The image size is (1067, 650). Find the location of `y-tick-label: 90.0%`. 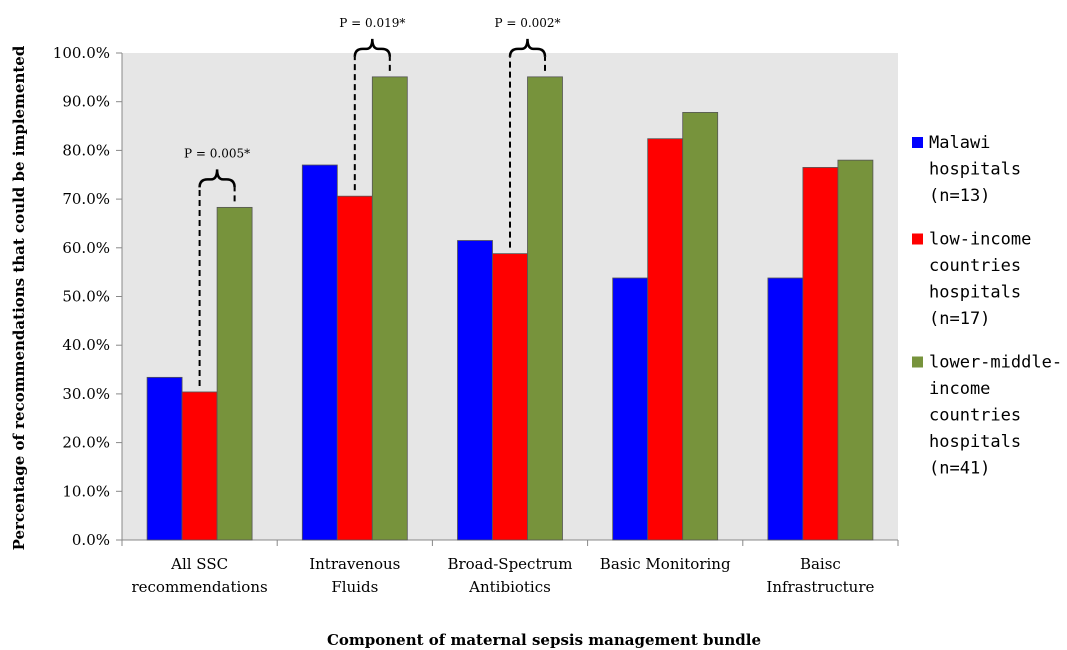

y-tick-label: 90.0% is located at coordinates (86, 102).